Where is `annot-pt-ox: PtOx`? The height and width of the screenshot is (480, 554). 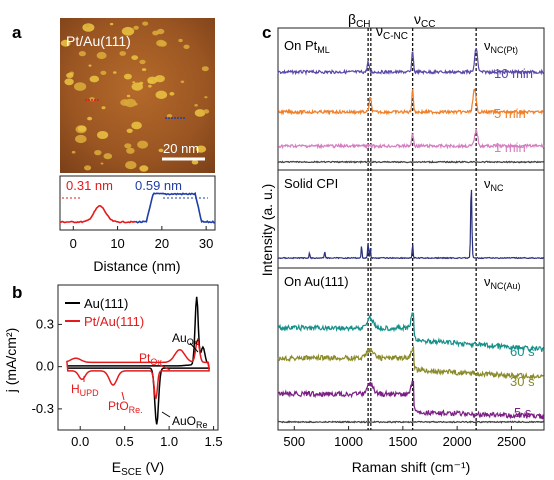 annot-pt-ox: PtOx is located at coordinates (150, 359).